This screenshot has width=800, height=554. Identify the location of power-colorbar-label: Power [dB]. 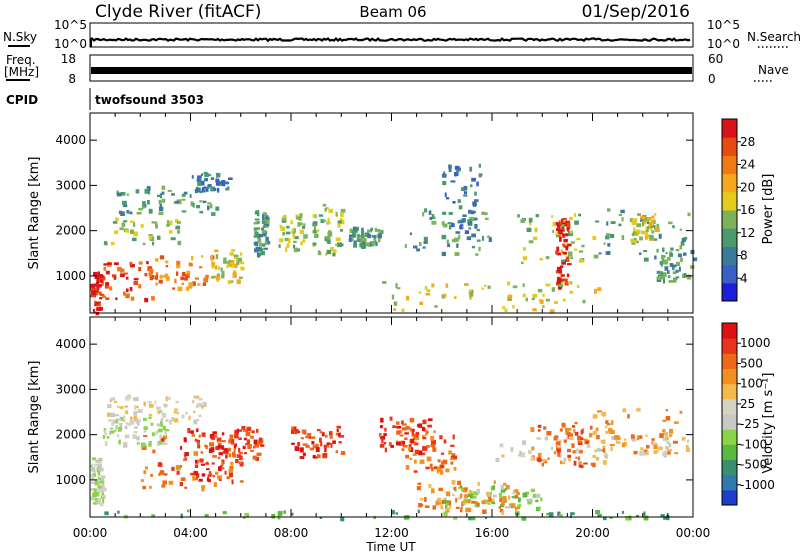
(768, 209).